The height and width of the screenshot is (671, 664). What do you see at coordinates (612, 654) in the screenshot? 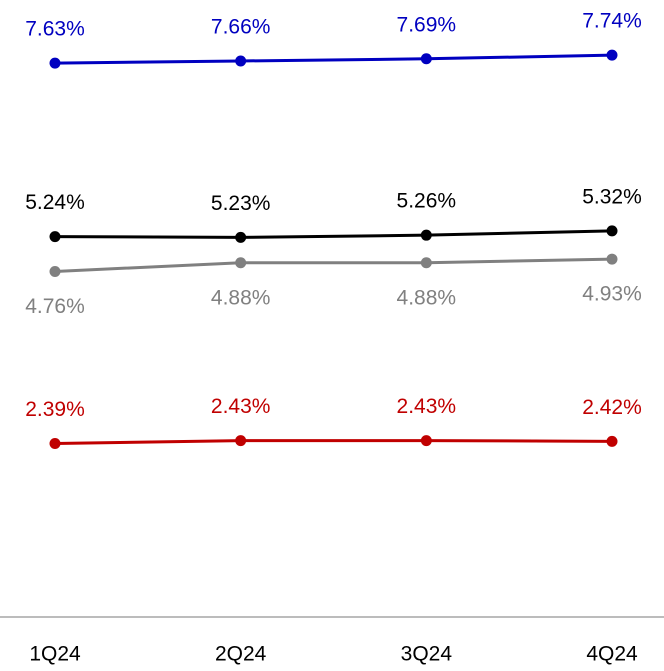
I see `x-tick-label: 4Q24` at bounding box center [612, 654].